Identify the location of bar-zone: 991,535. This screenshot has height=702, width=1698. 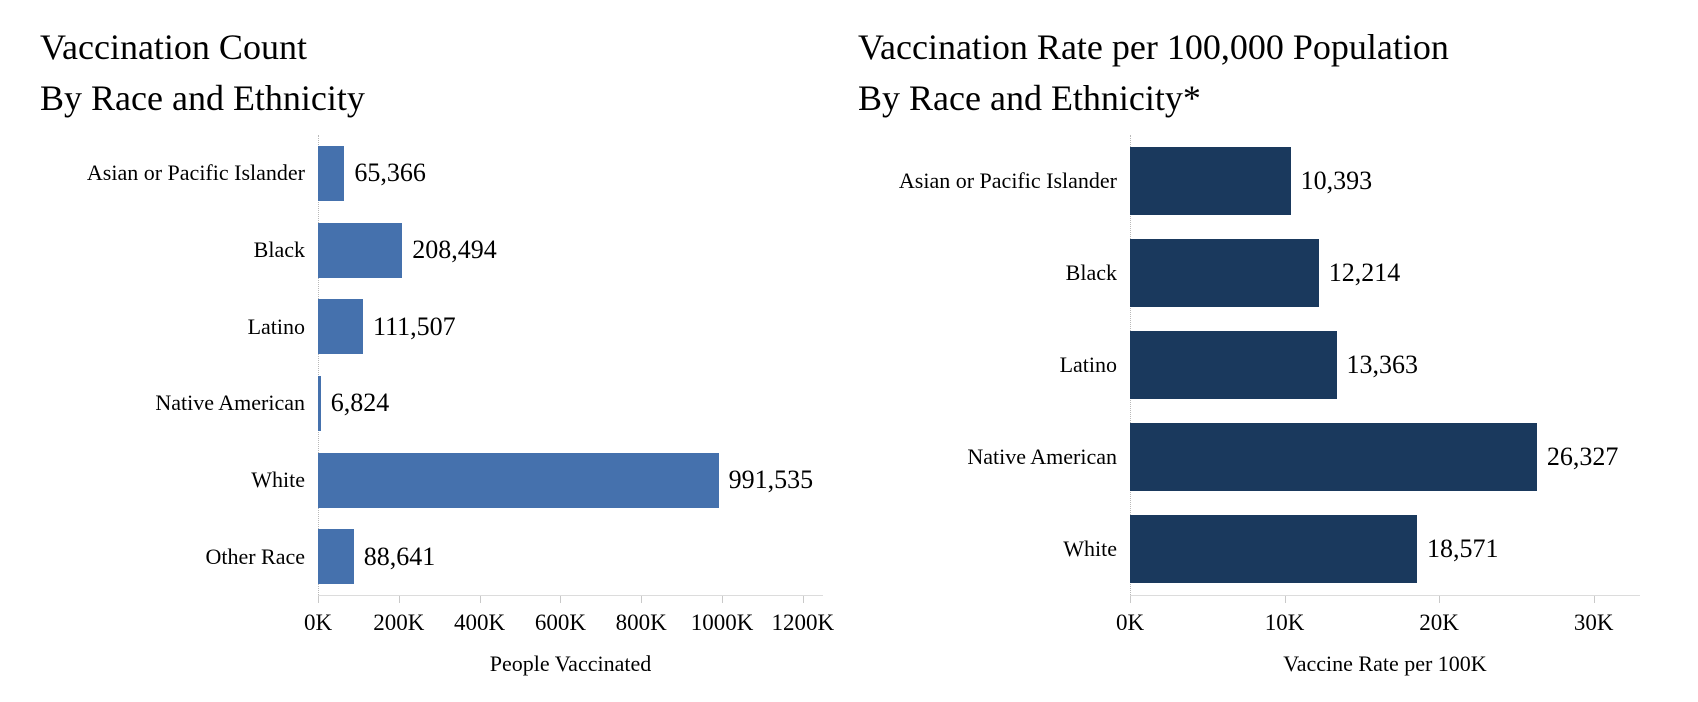
(570, 480).